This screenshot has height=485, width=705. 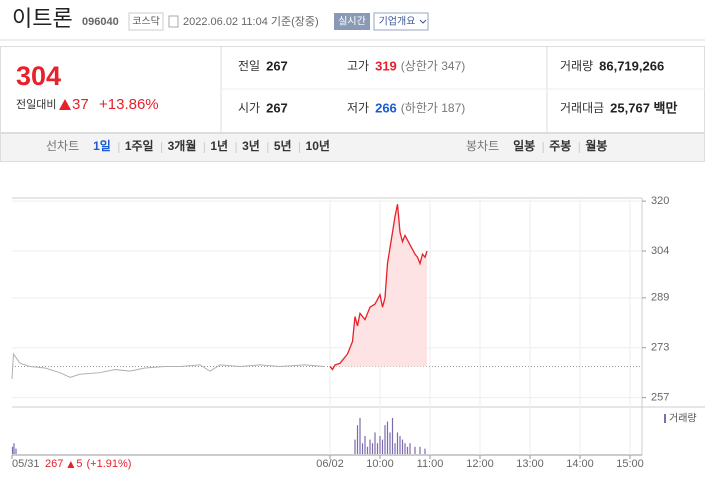 I want to click on period-tab: 1주일, so click(x=139, y=146).